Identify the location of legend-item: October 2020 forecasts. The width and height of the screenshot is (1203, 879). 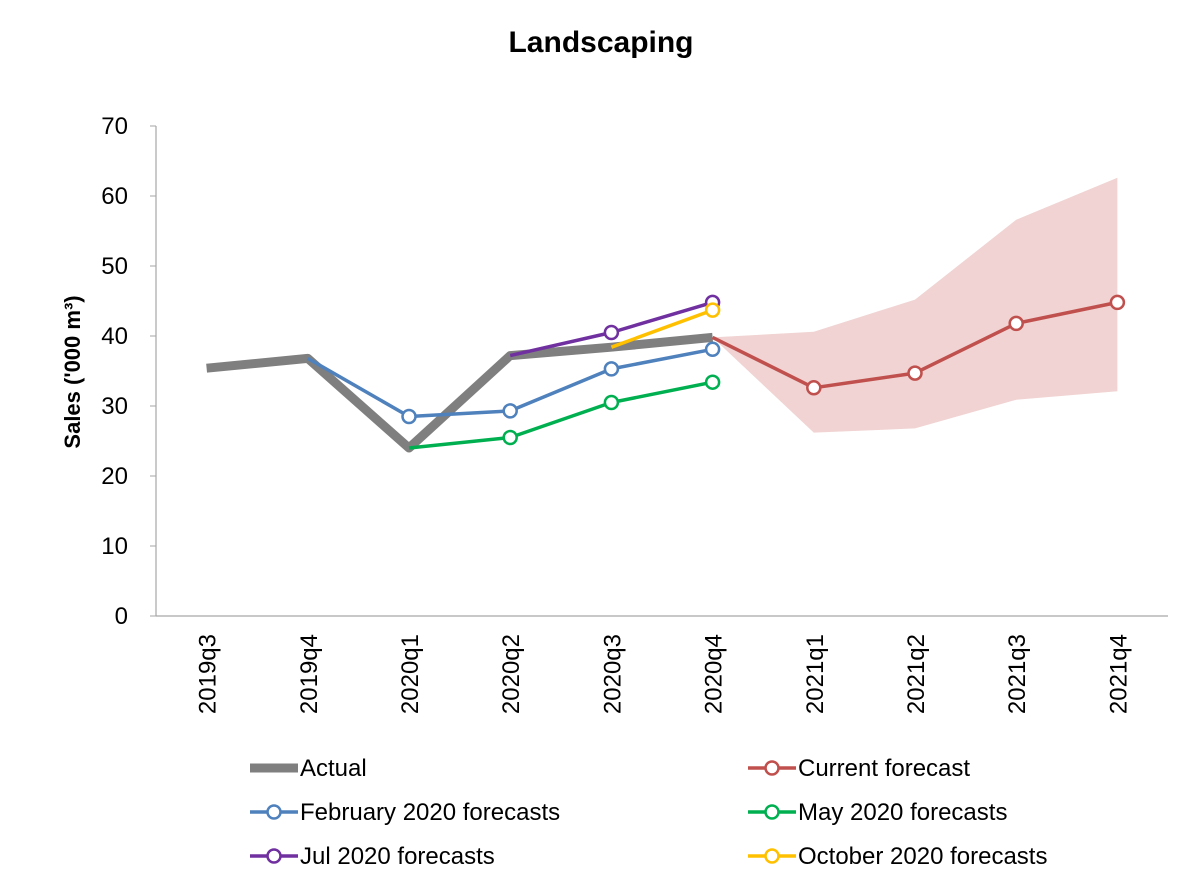
(897, 856).